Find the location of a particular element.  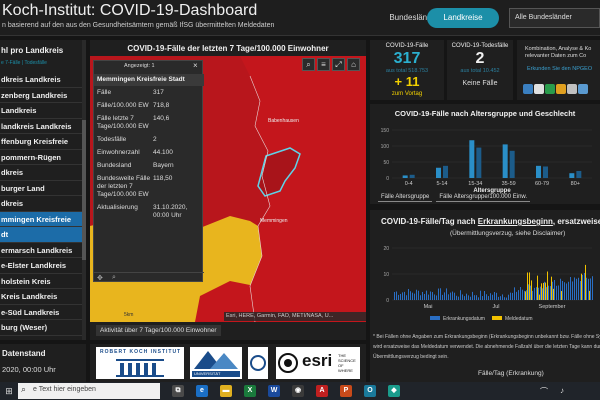

university-logo-graphic is located at coordinates (216, 364).